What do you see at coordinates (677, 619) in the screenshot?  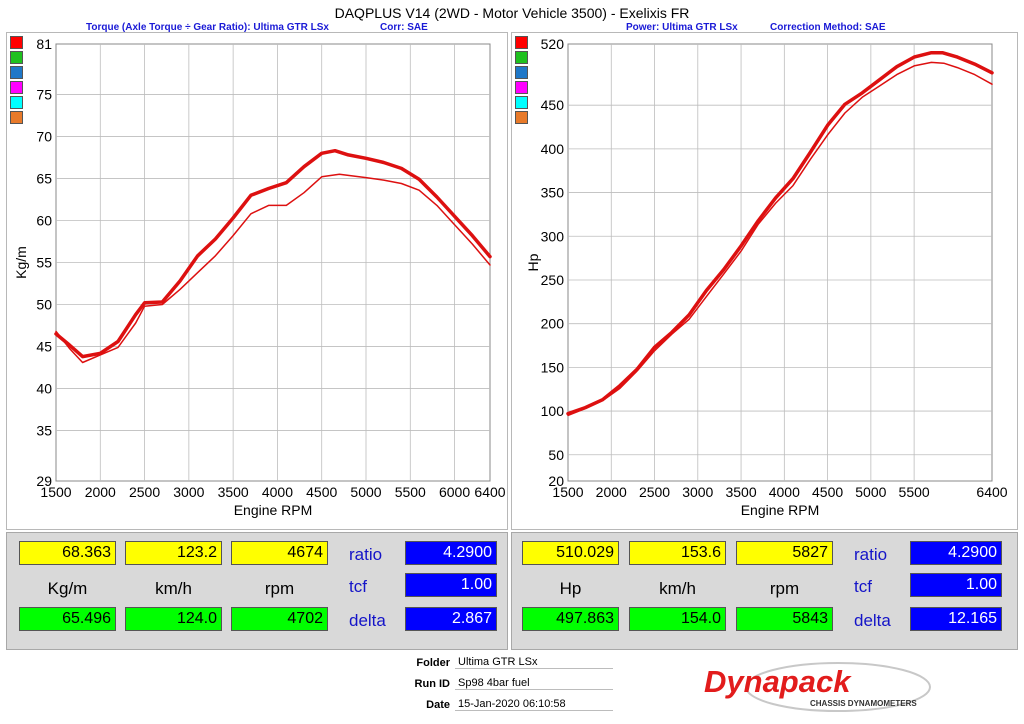 I see `min-power-speed: 154.0` at bounding box center [677, 619].